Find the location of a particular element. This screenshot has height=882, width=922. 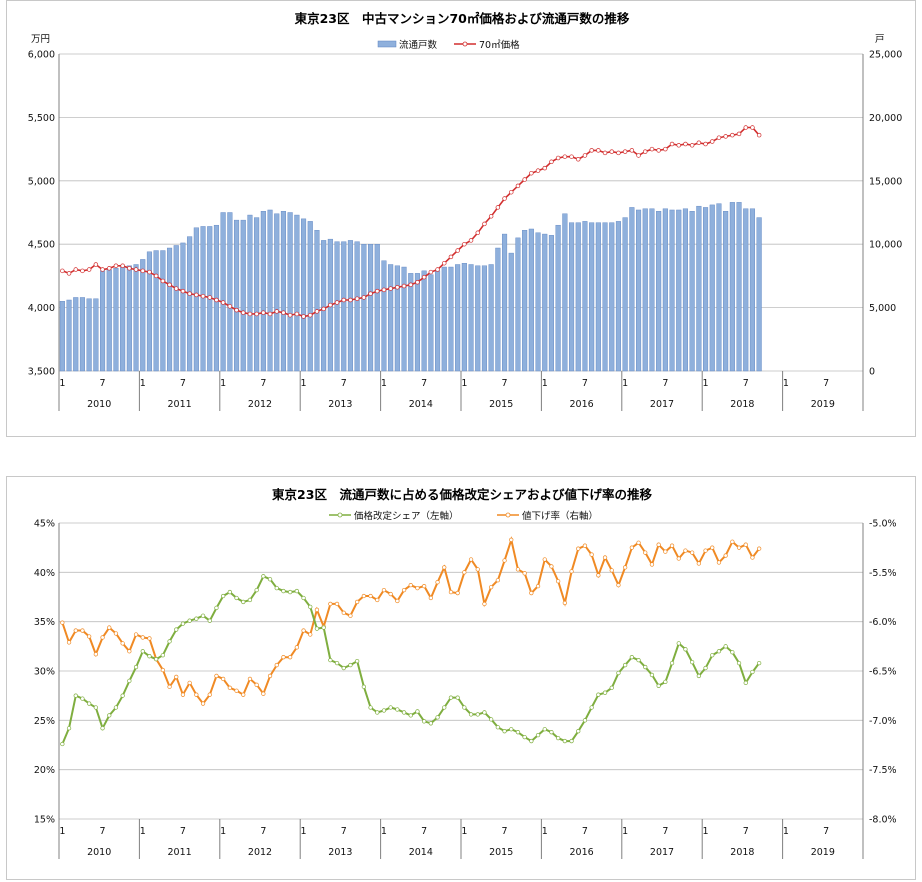

year-label: 2010 is located at coordinates (99, 852).